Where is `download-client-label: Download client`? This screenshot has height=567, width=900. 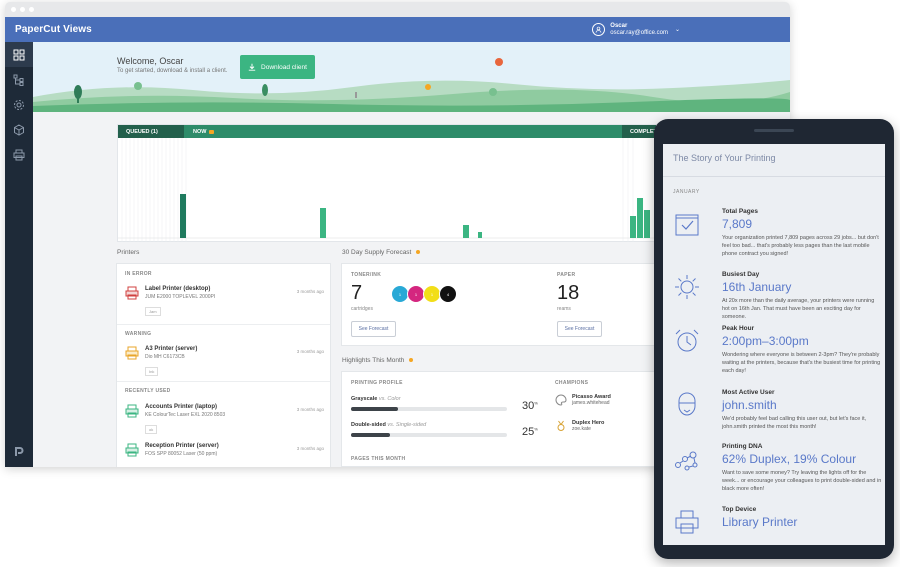 download-client-label: Download client is located at coordinates (284, 67).